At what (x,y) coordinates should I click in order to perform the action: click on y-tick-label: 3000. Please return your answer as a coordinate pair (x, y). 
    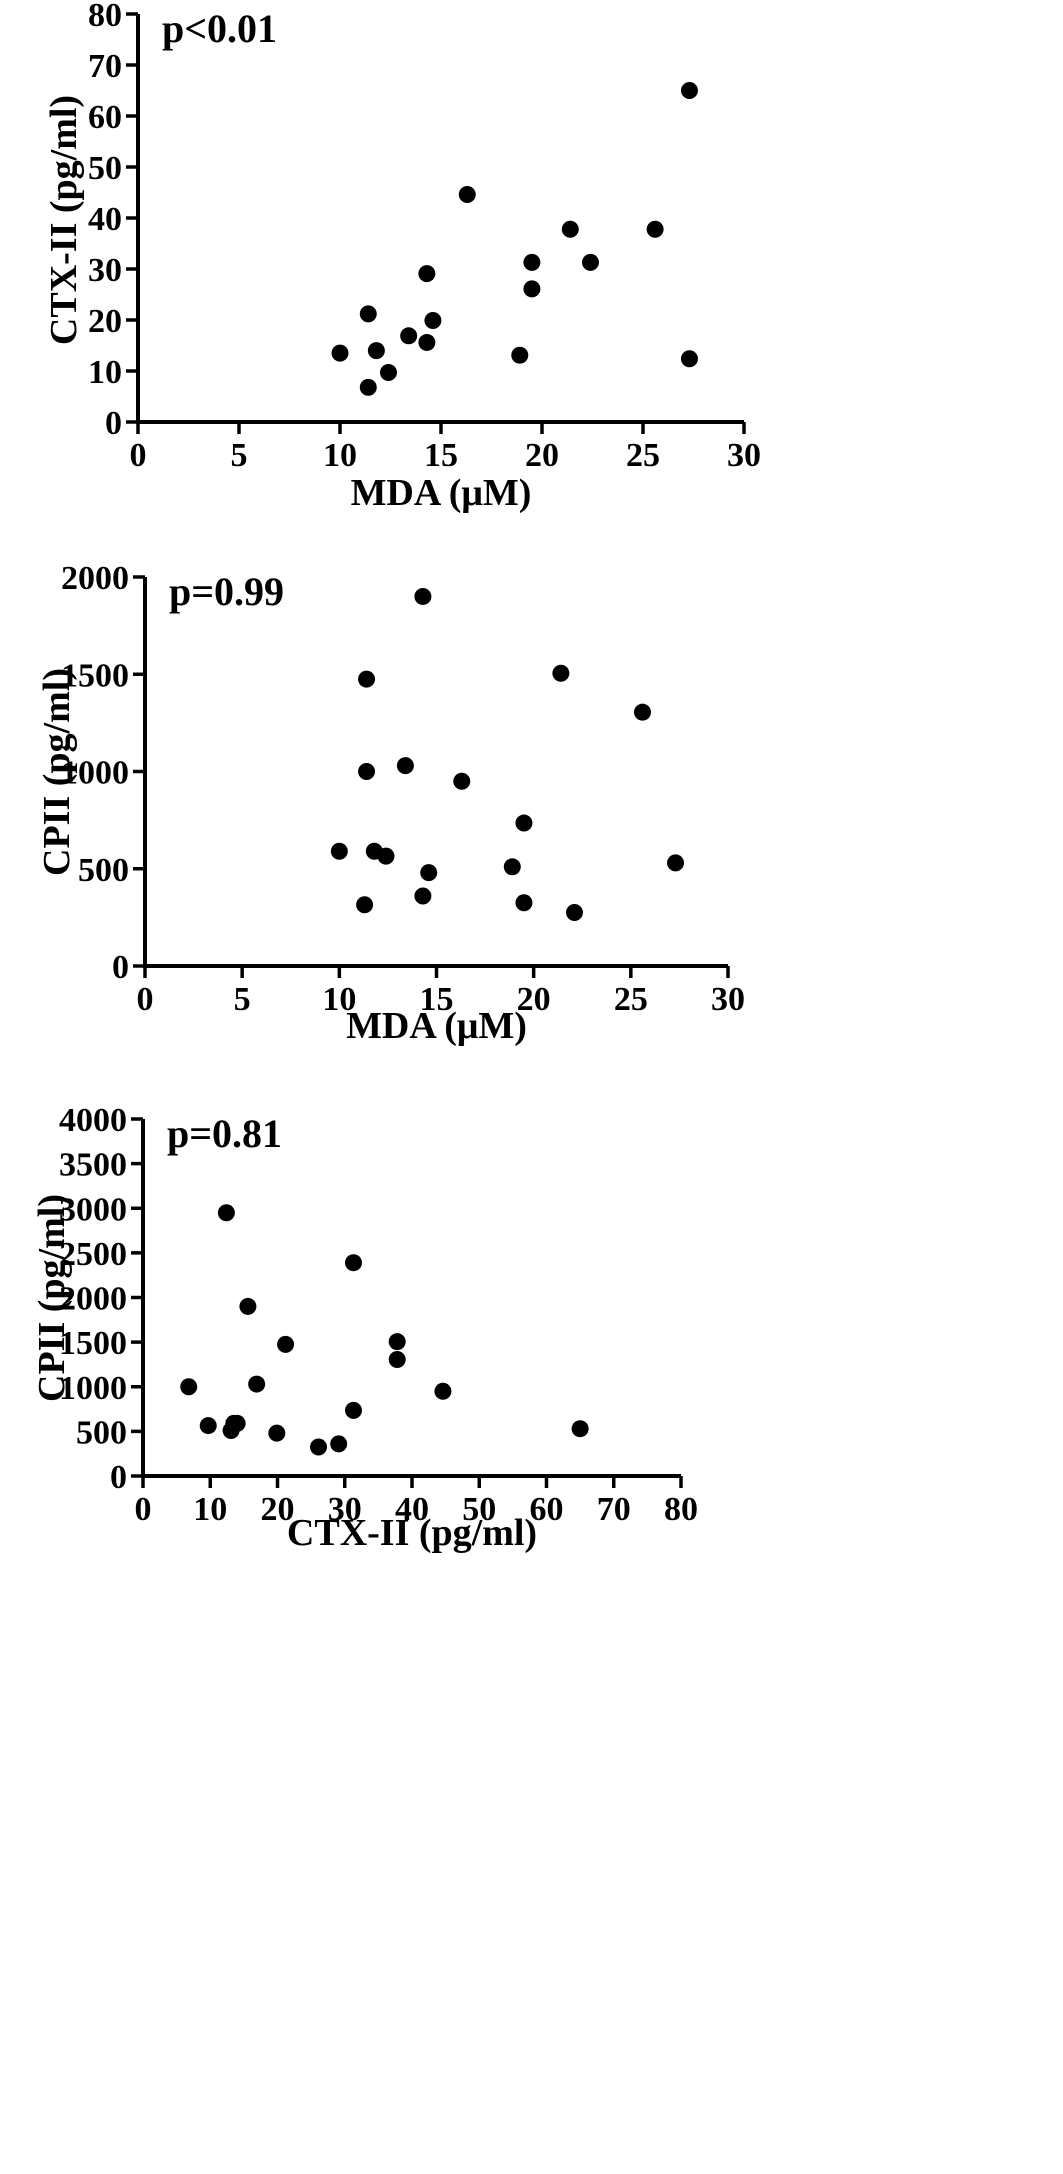
    Looking at the image, I should click on (93, 1209).